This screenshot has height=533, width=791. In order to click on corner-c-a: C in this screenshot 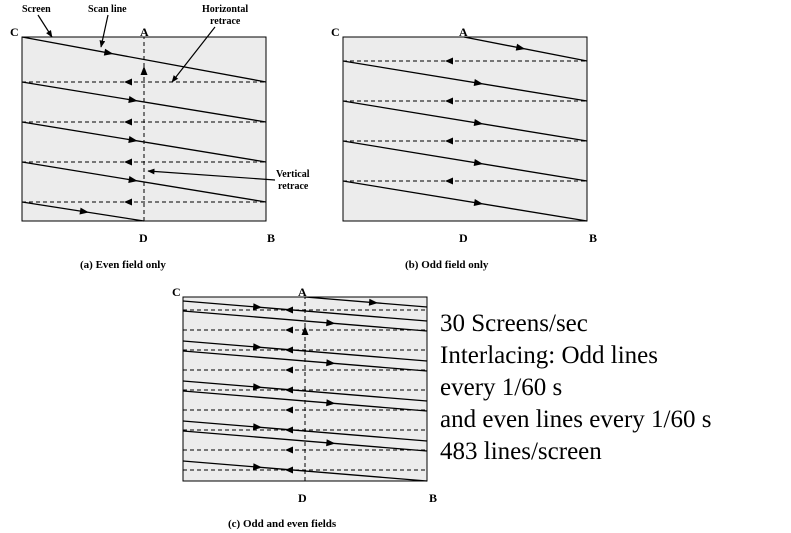, I will do `click(14, 32)`.